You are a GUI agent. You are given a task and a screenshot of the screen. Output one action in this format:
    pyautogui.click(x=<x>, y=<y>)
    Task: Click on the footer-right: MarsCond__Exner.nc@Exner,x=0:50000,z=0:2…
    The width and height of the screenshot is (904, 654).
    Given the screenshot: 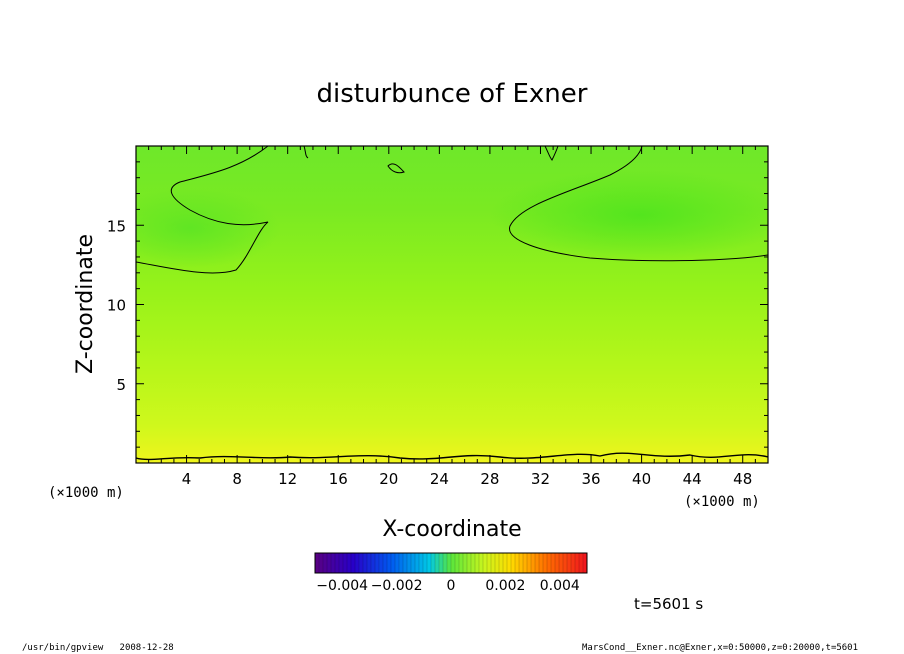 What is the action you would take?
    pyautogui.click(x=720, y=648)
    